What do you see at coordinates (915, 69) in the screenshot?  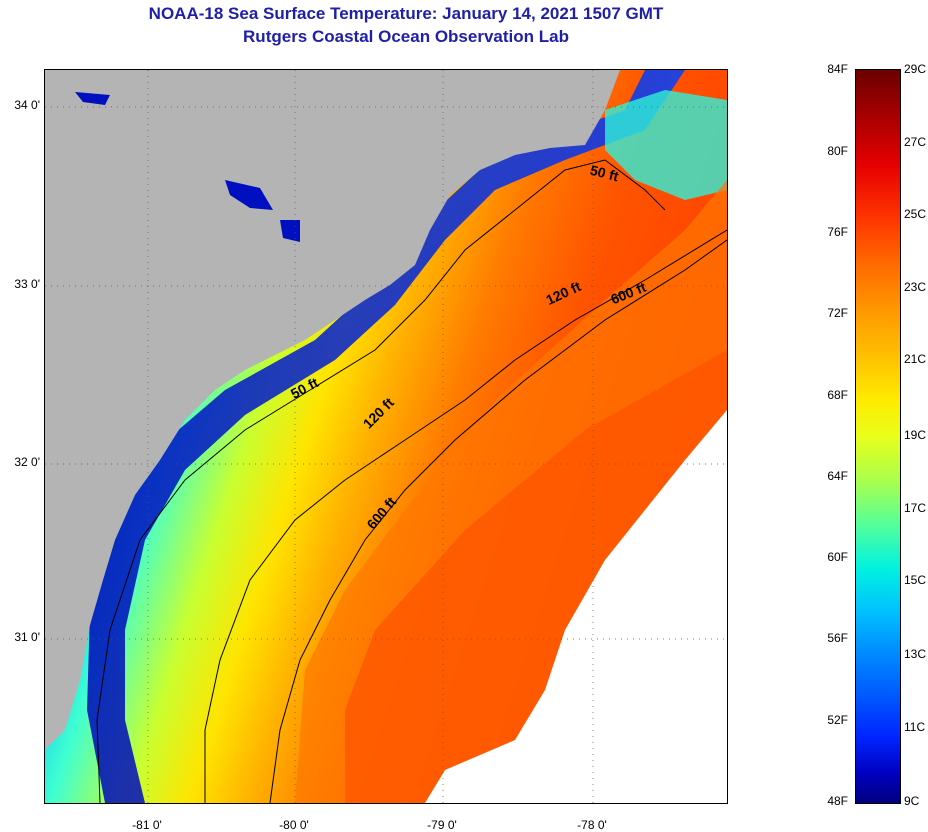 I see `colorbar-c-label: 29C` at bounding box center [915, 69].